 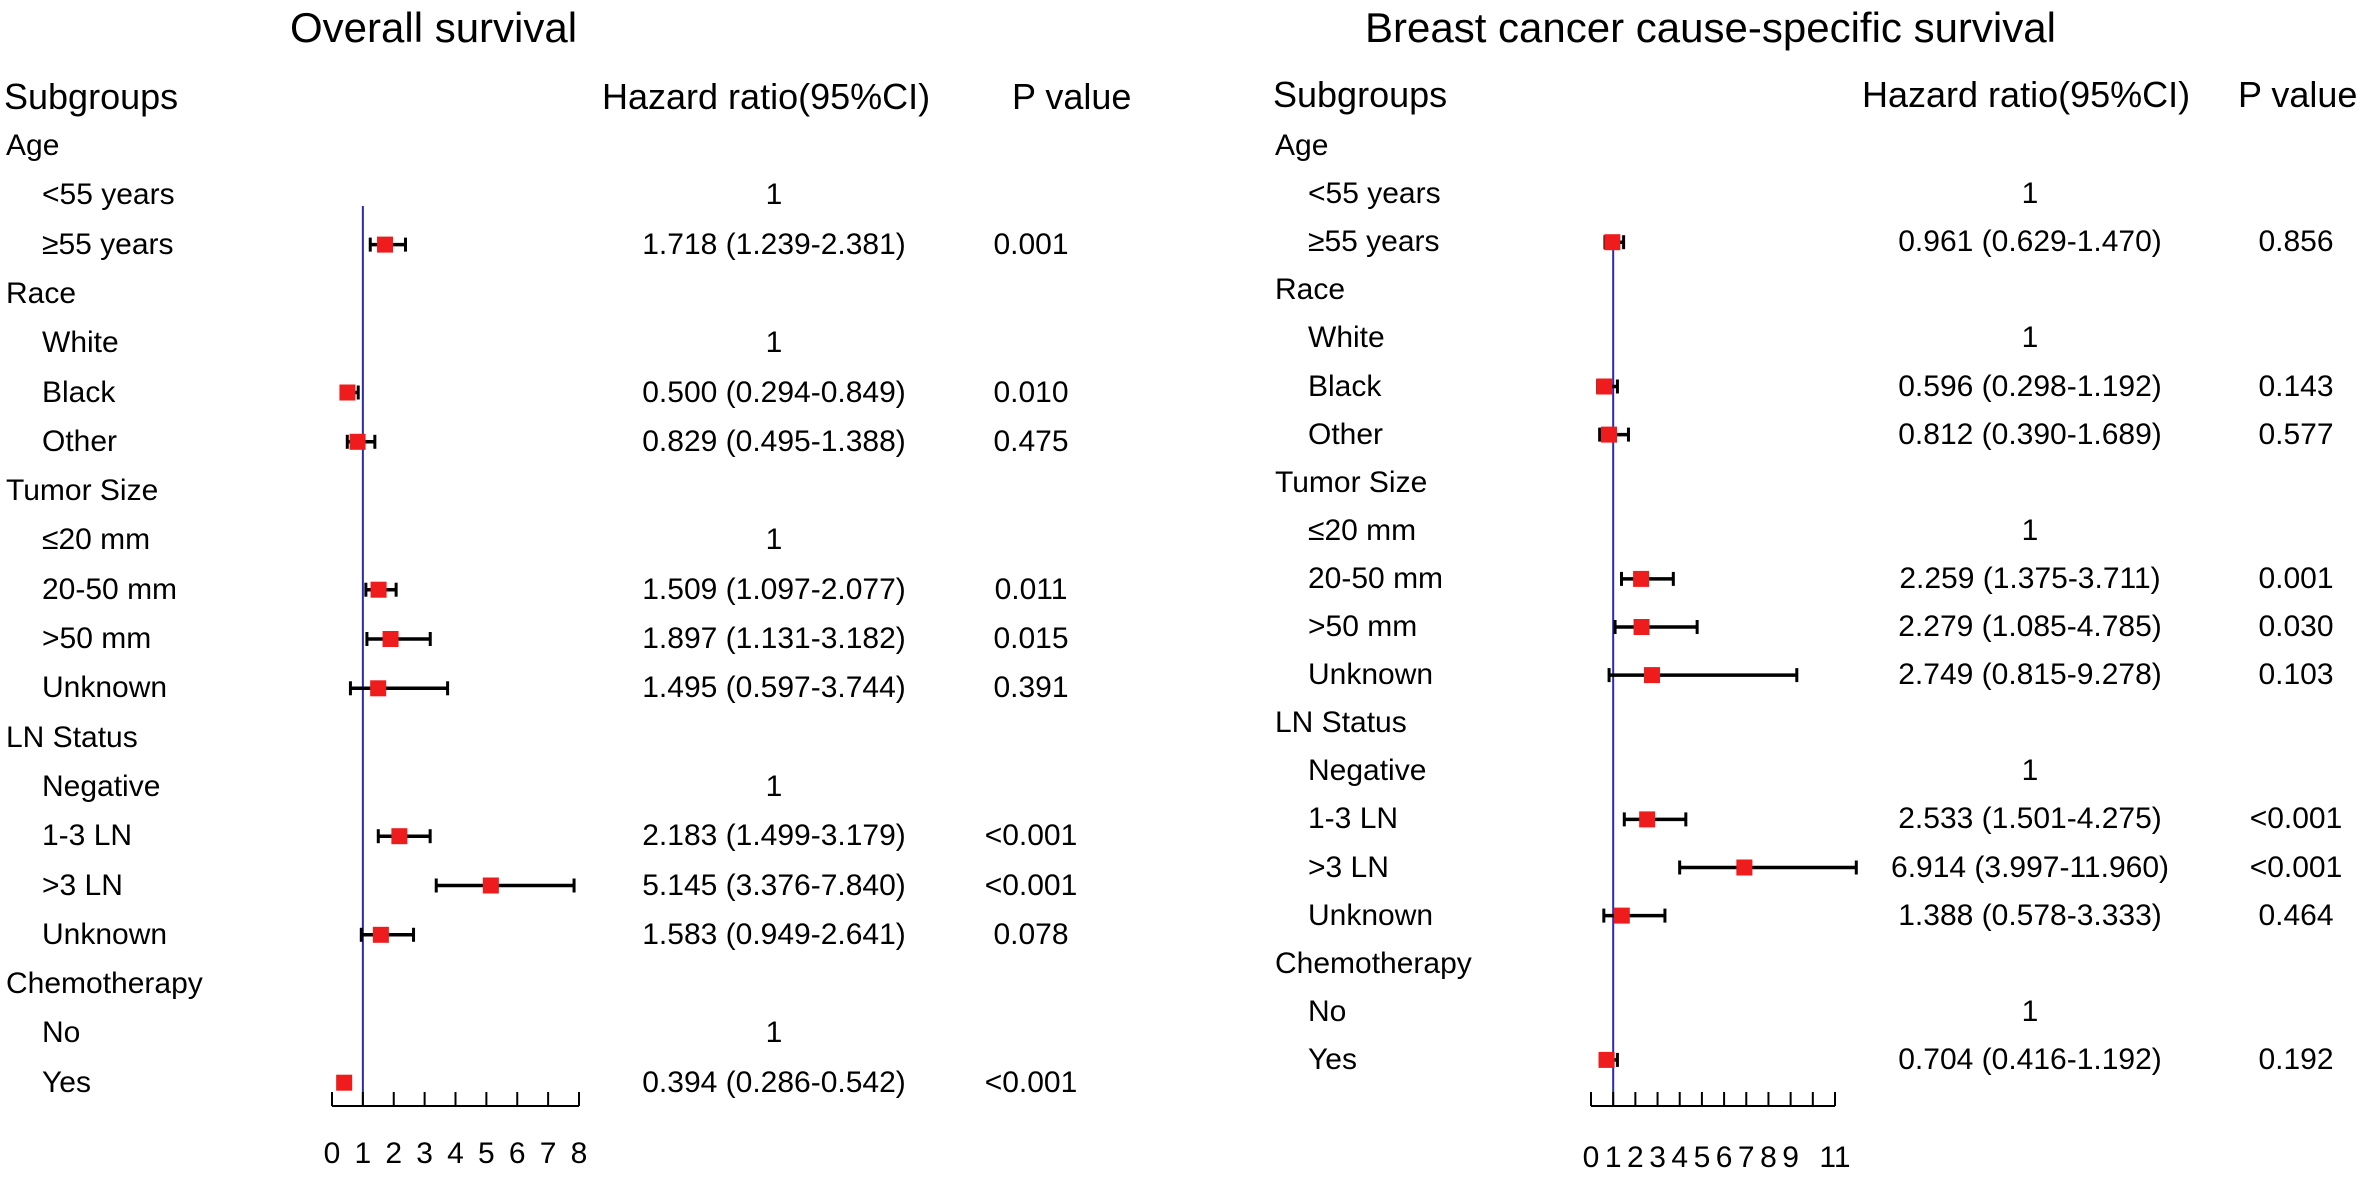 What do you see at coordinates (1031, 392) in the screenshot?
I see `p-value: 0.010` at bounding box center [1031, 392].